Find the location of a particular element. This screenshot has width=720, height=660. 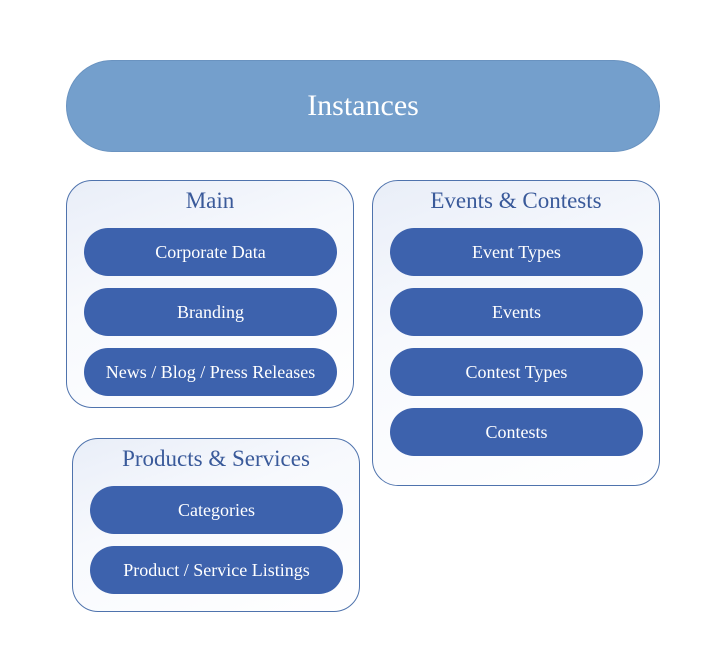

pill-label: Contest Types is located at coordinates (516, 371).